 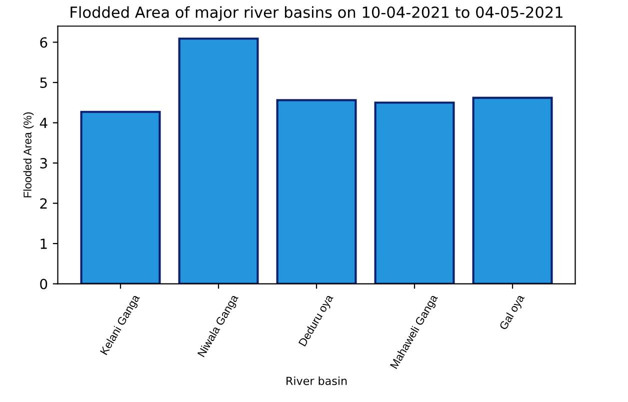 I want to click on y-tick-label: 1, so click(x=43, y=243).